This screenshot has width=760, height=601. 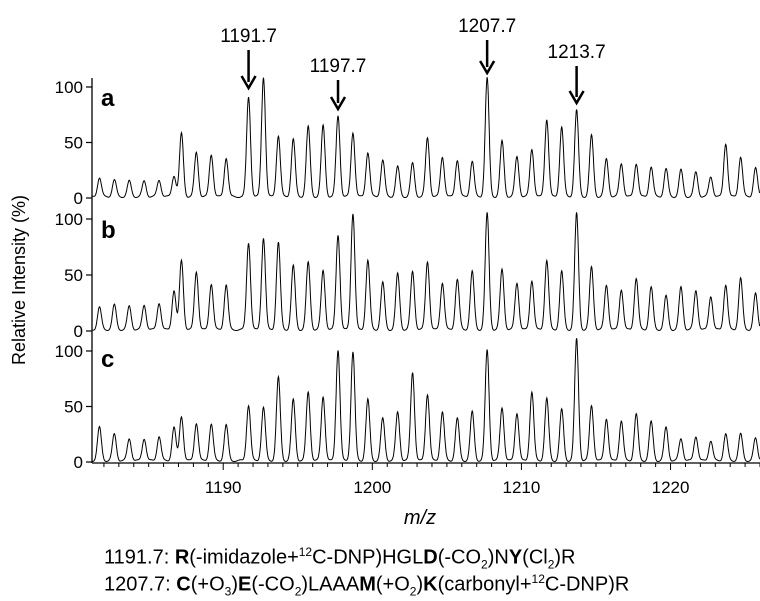 I want to click on caption-residue: M, so click(x=367, y=584).